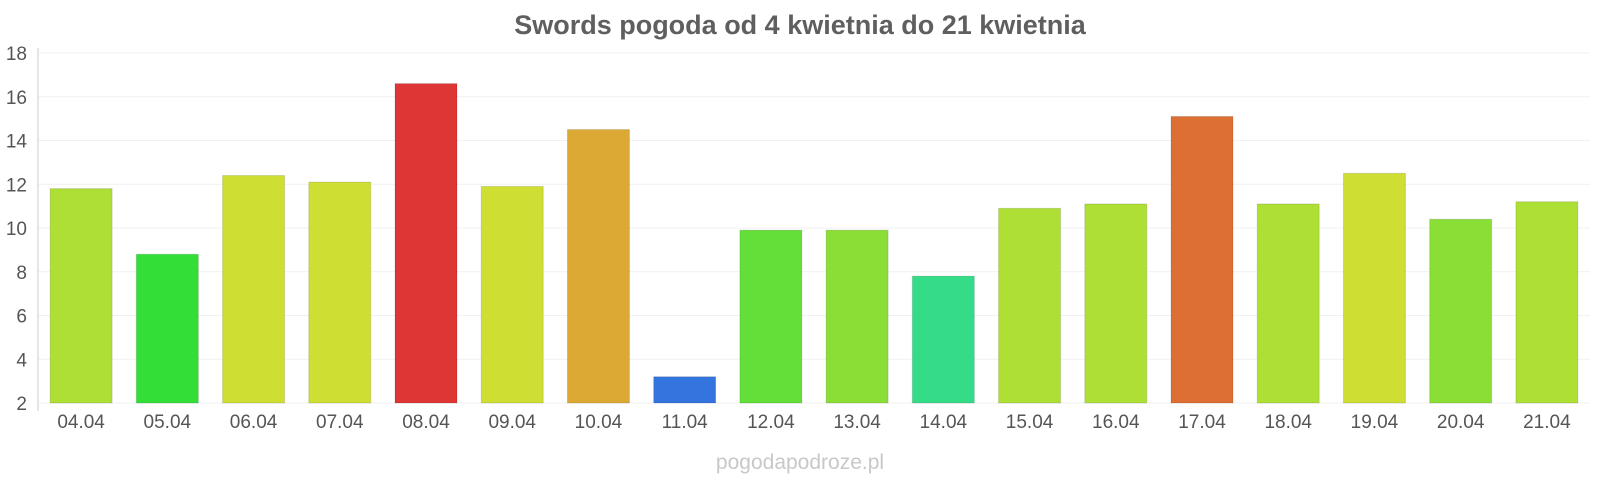  What do you see at coordinates (1547, 422) in the screenshot?
I see `x-tick-label: 21.04` at bounding box center [1547, 422].